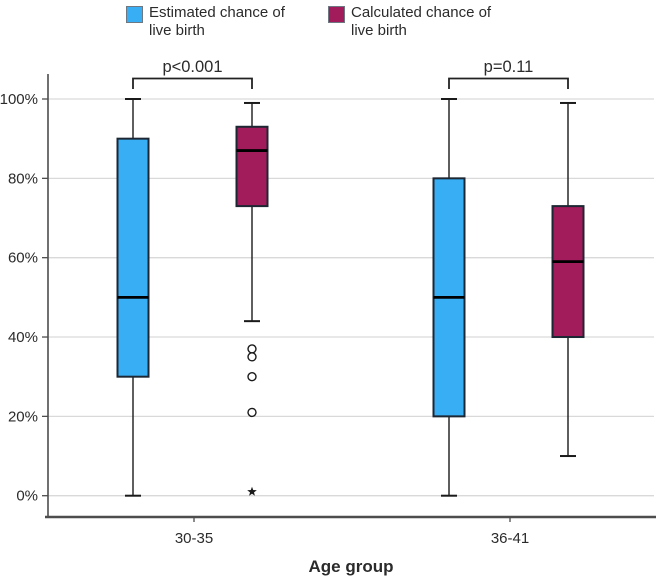 Image resolution: width=660 pixels, height=588 pixels. I want to click on y-tick-label-0: 0%, so click(27, 496).